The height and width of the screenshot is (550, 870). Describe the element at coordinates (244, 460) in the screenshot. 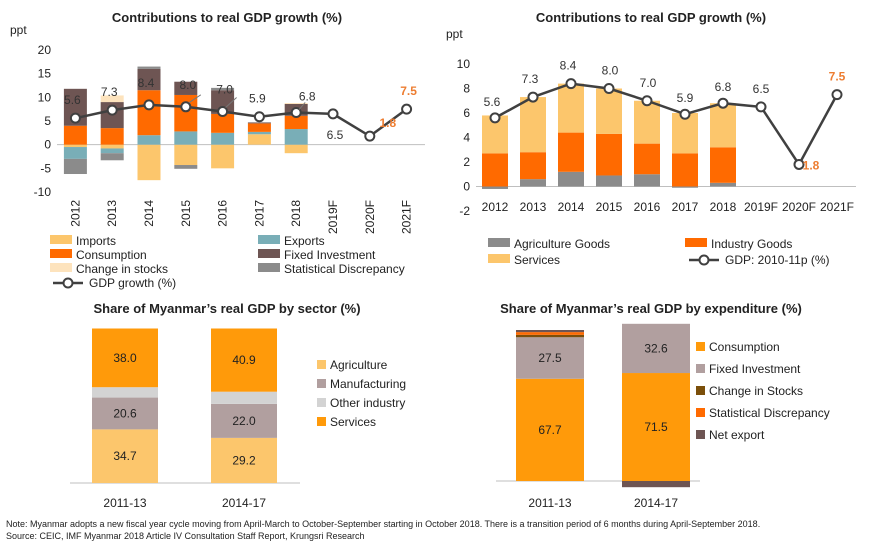

I see `bar-data-label: 29.2` at that location.